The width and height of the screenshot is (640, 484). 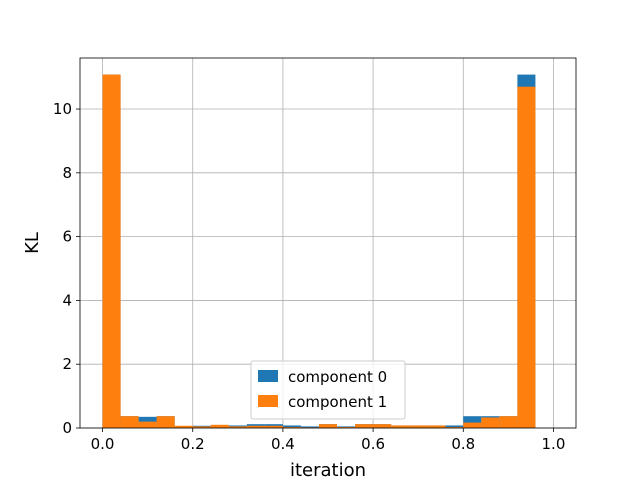 What do you see at coordinates (554, 444) in the screenshot?
I see `x-tick-label: 1.0` at bounding box center [554, 444].